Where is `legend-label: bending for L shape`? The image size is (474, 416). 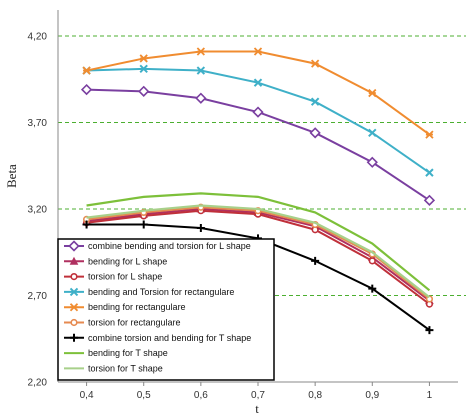 legend-label: bending for L shape is located at coordinates (127, 261).